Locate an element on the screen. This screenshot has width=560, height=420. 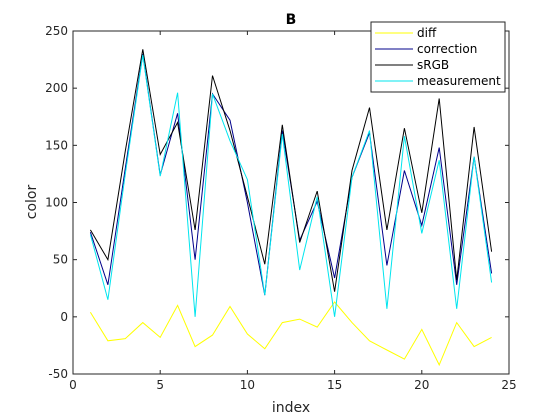
y-tick-label: 200 is located at coordinates (56, 88).